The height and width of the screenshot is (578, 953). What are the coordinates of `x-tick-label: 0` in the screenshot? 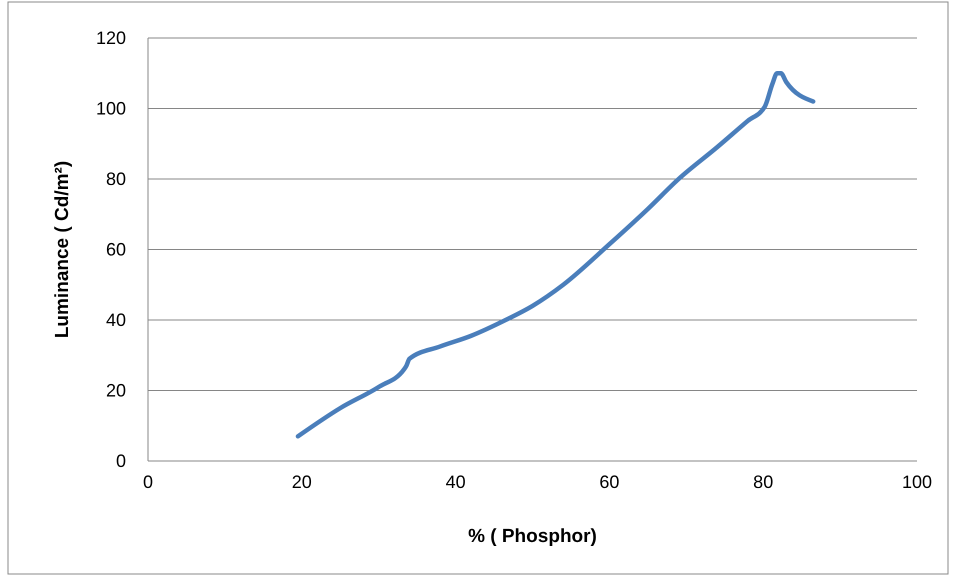 It's located at (148, 482).